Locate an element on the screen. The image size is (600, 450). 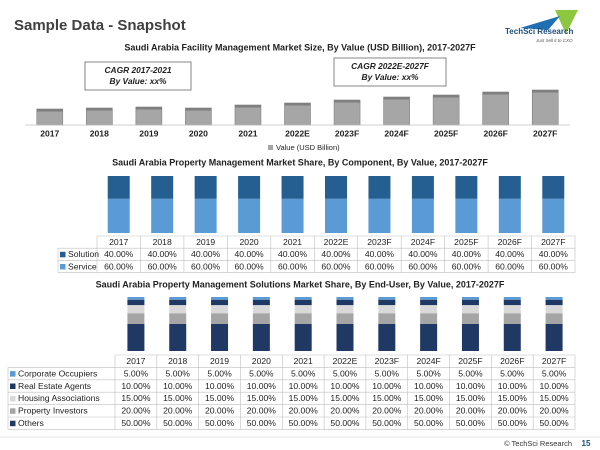
logo-mark is located at coordinates (566, 22).